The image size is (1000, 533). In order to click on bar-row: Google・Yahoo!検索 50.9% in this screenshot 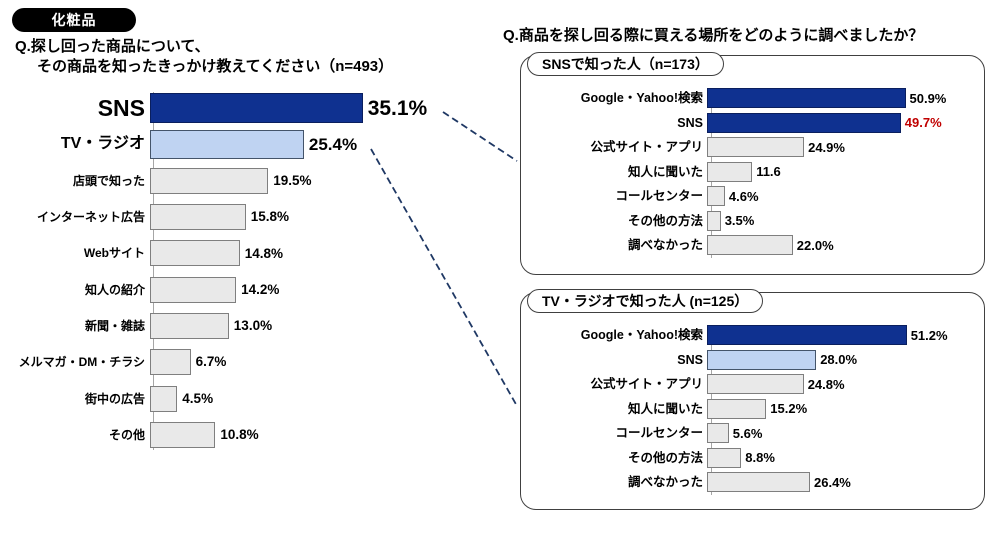, I will do `click(752, 98)`.